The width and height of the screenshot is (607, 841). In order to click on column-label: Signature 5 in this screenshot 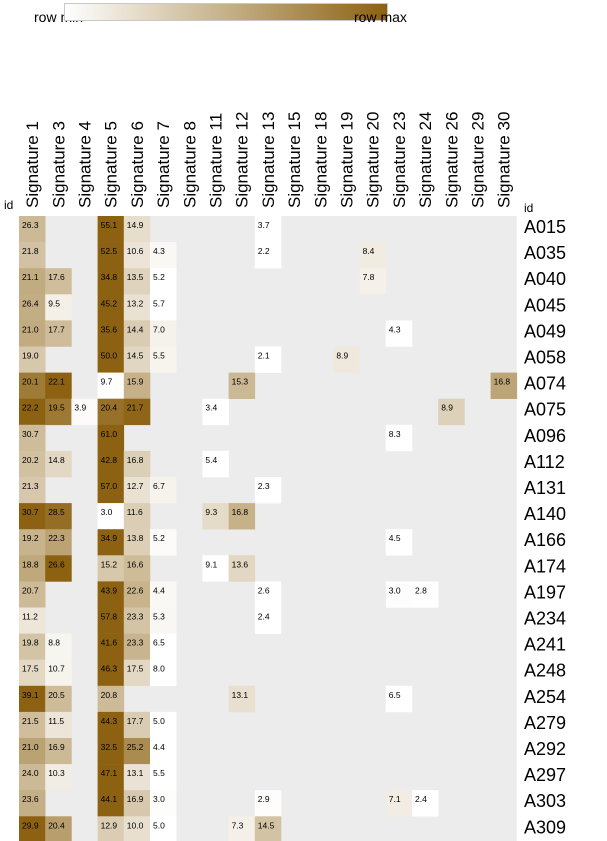, I will do `click(111, 164)`.